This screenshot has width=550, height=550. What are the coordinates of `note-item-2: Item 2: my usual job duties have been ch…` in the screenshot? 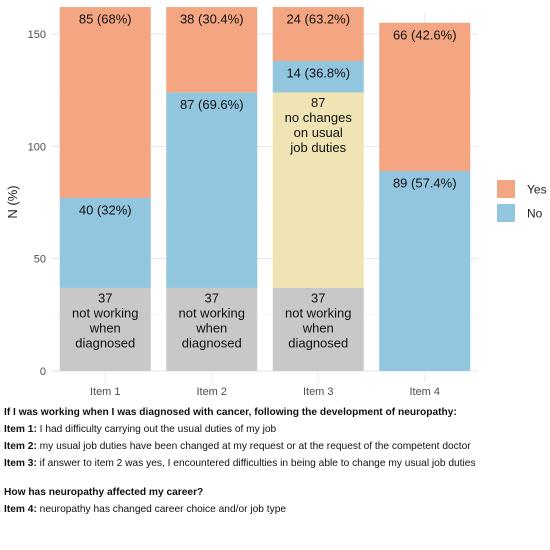 It's located at (275, 446).